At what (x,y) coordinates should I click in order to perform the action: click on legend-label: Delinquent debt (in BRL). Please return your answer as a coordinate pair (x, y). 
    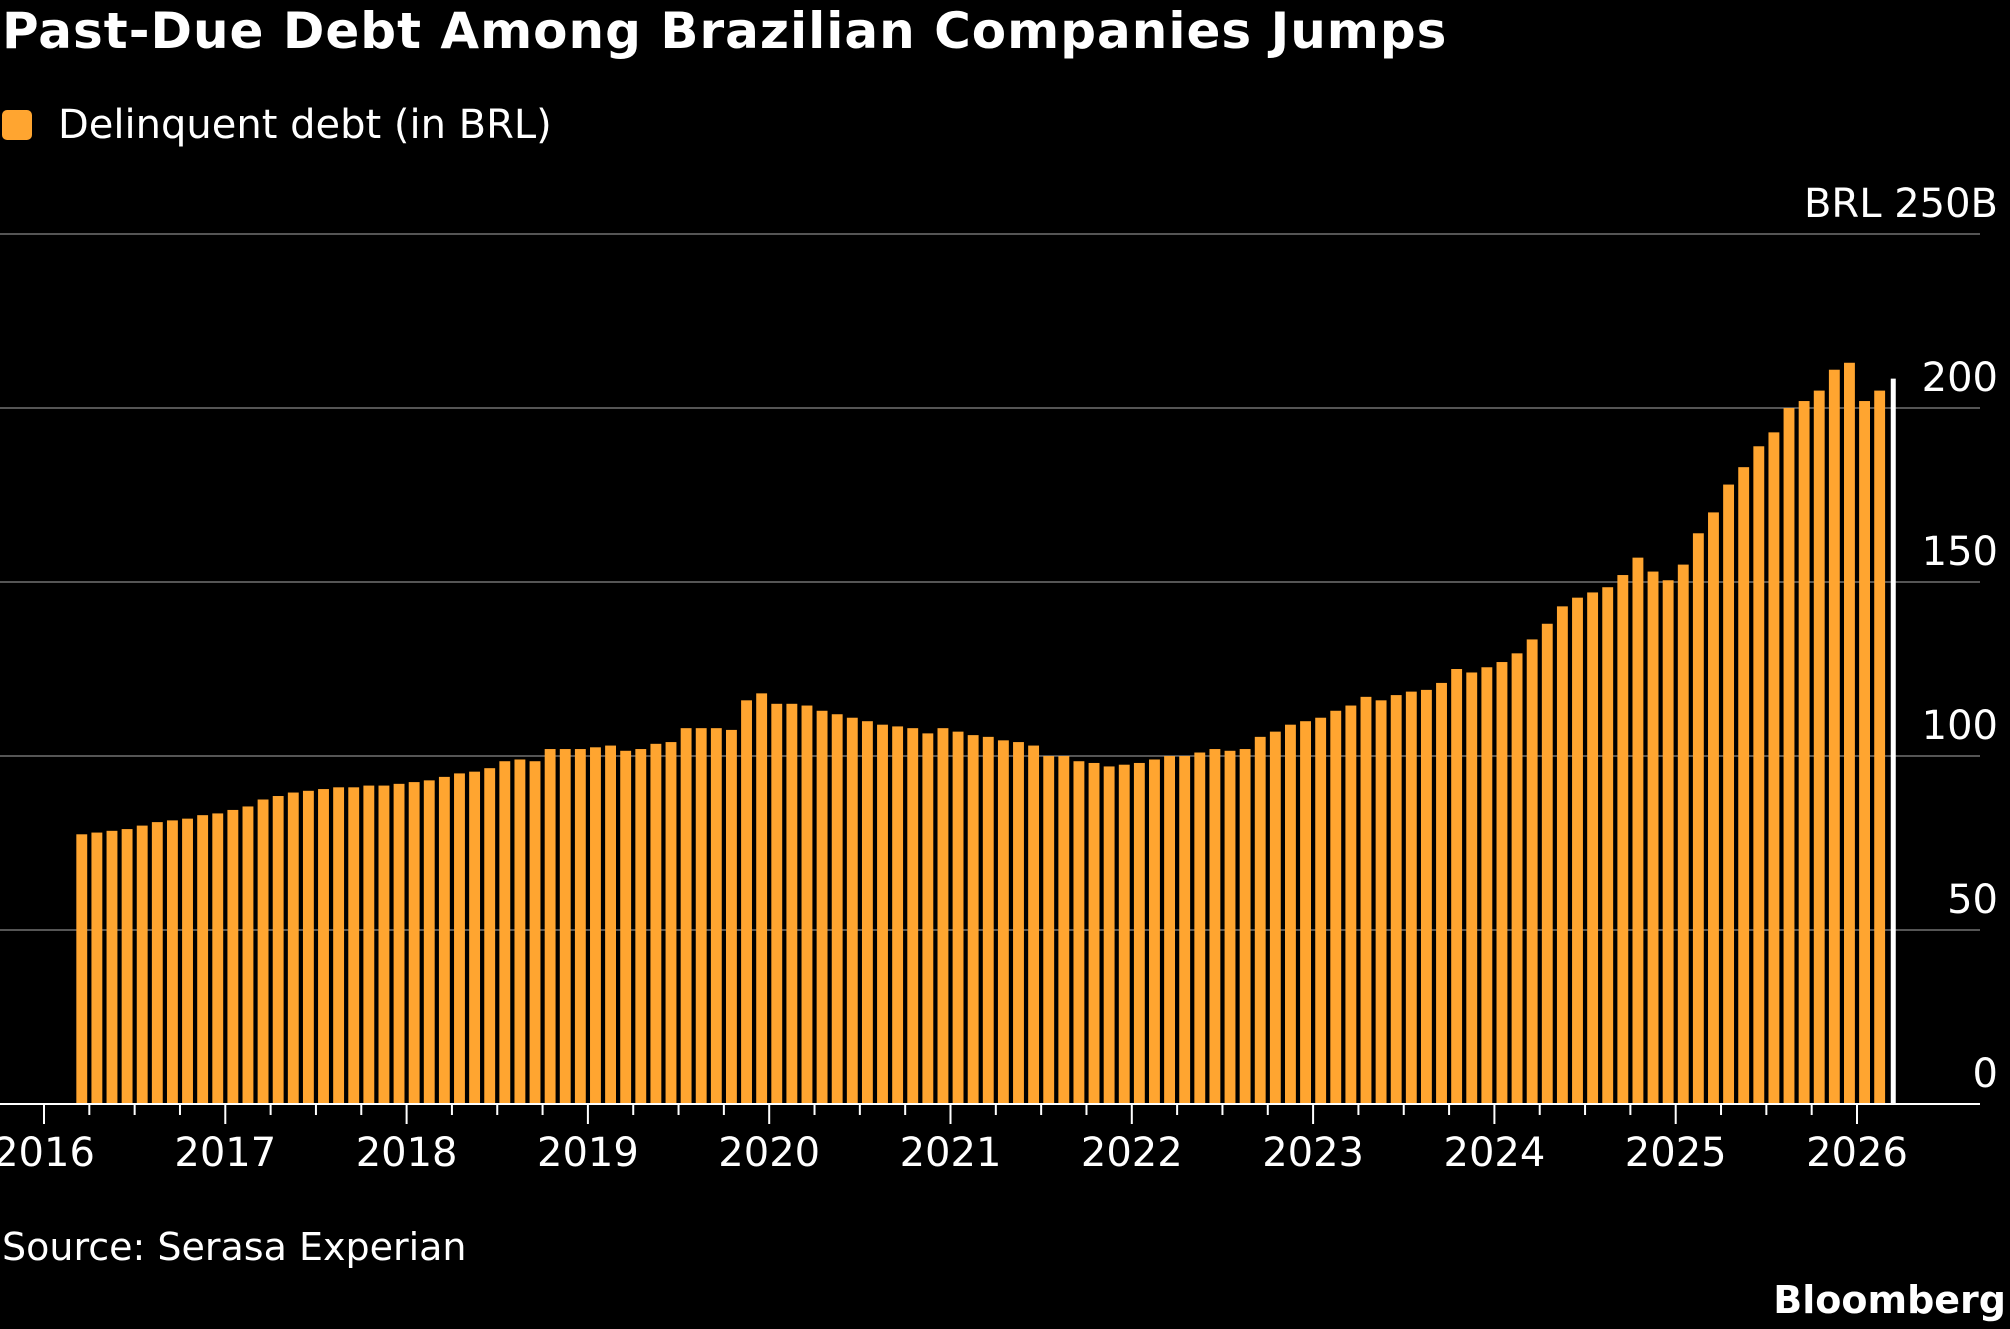
    Looking at the image, I should click on (305, 125).